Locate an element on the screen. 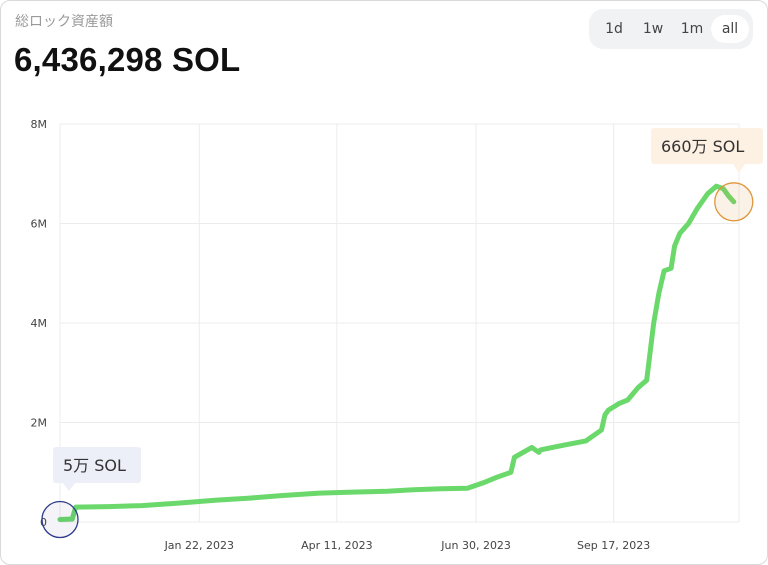 Image resolution: width=768 pixels, height=565 pixels. card-title: 総ロック資産額 is located at coordinates (64, 22).